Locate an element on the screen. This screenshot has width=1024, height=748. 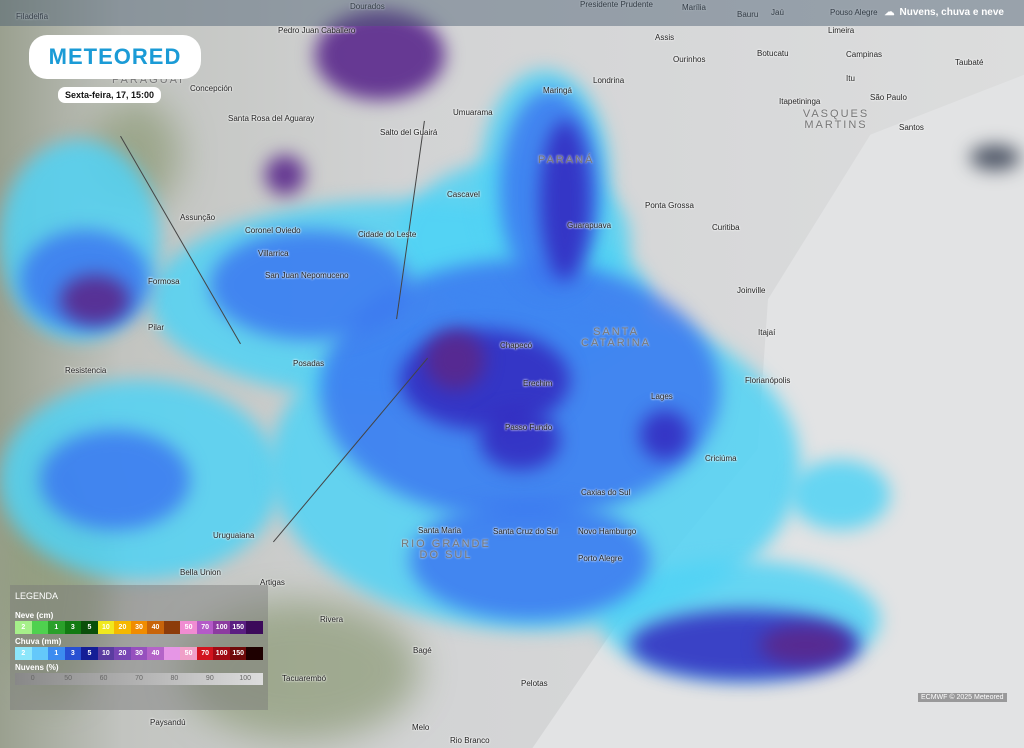
cloud-scale: 0 50 60 70 80 90 100 is located at coordinates (139, 679).